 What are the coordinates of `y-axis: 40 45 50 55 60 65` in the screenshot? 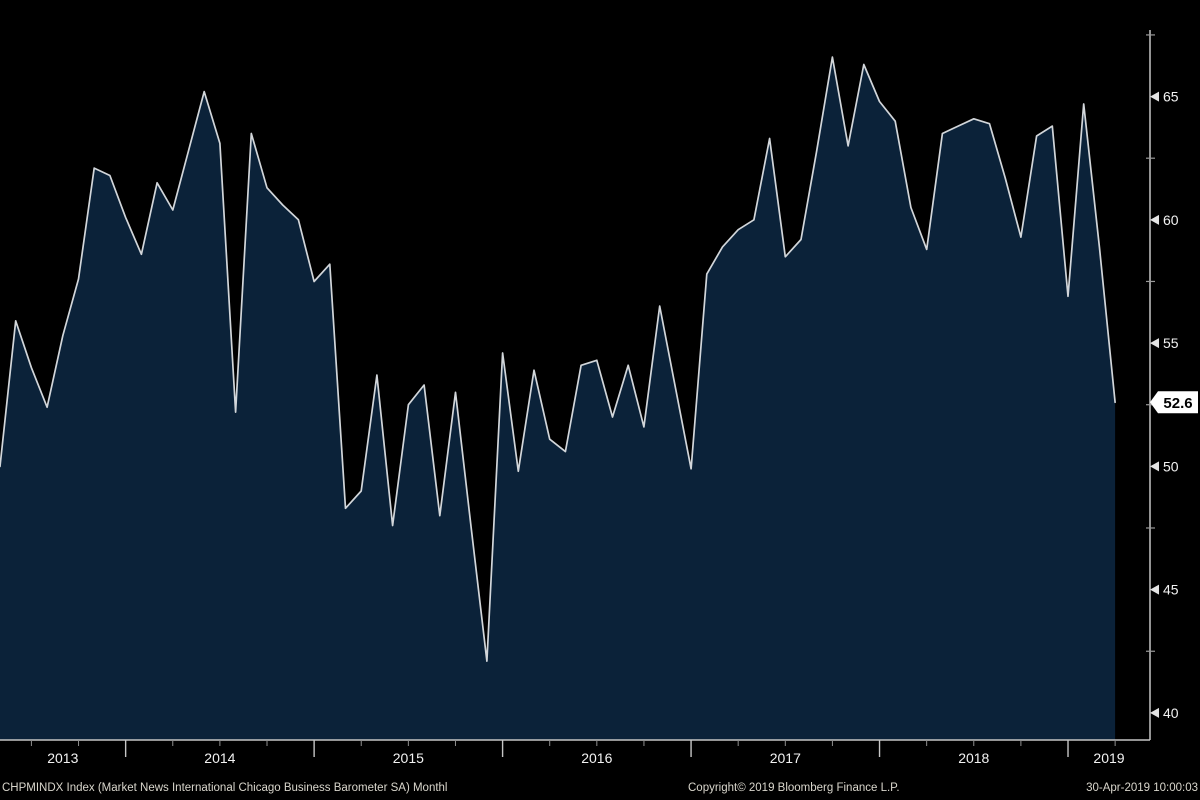 It's located at (1162, 377).